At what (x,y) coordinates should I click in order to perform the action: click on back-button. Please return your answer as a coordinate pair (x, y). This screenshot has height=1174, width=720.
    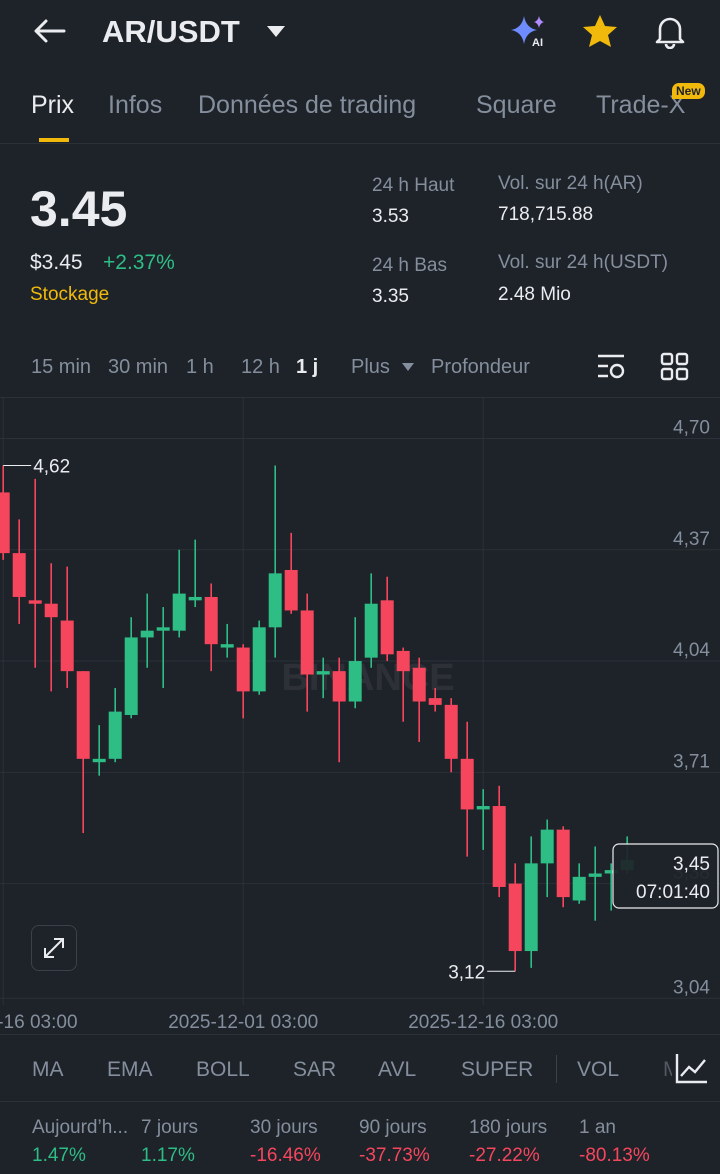
    Looking at the image, I should click on (50, 31).